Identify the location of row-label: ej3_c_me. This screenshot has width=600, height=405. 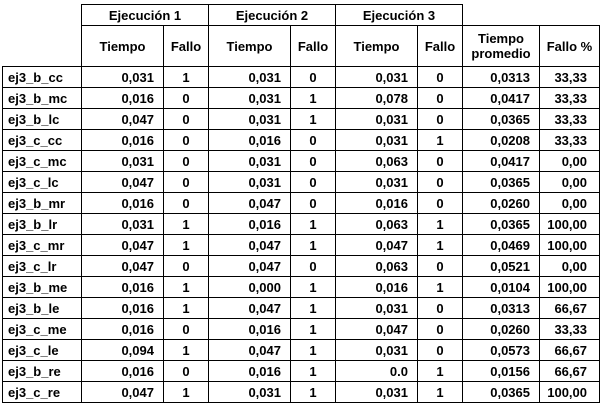
(42, 329).